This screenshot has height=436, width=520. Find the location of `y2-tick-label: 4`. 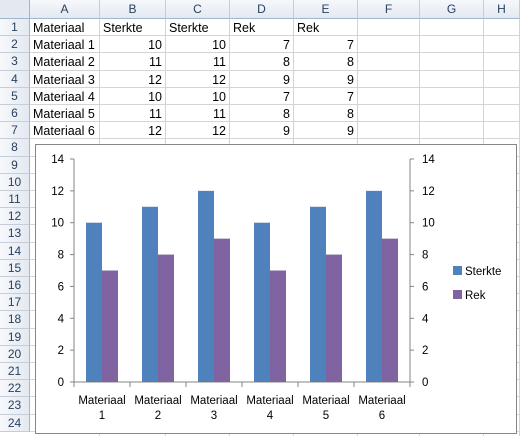

y2-tick-label: 4 is located at coordinates (425, 319).